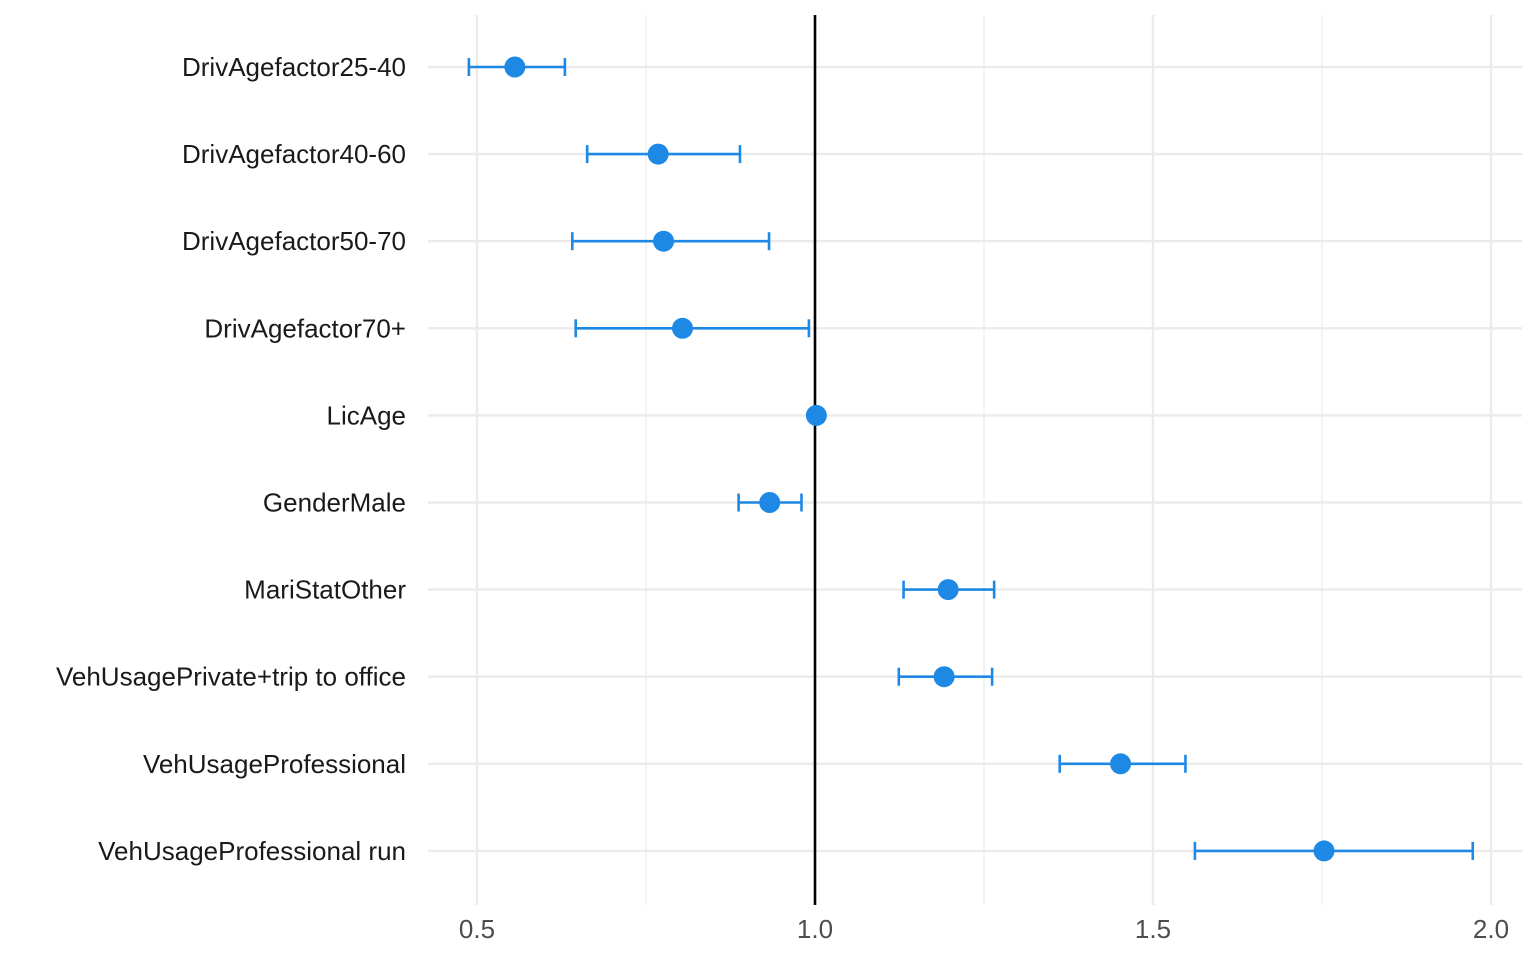  I want to click on x-axis-tick-labels: 0.5 1.0 1.5 2.0, so click(984, 929).